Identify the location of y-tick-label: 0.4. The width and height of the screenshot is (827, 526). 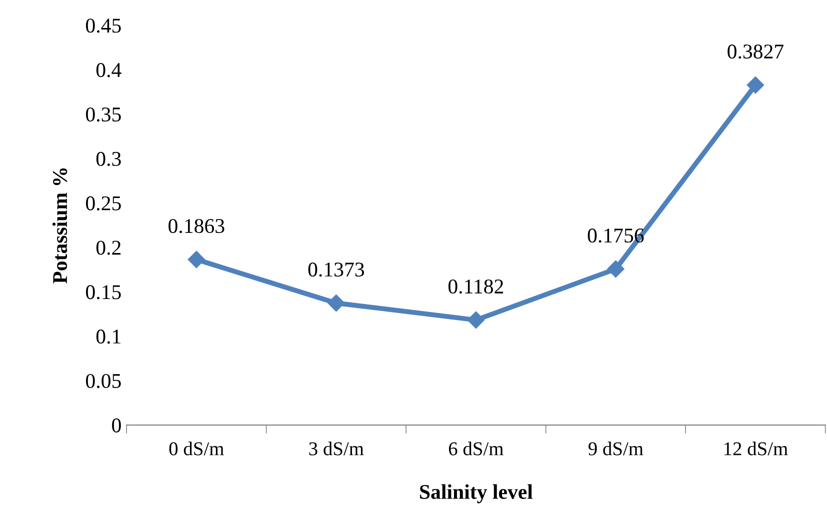
(109, 70).